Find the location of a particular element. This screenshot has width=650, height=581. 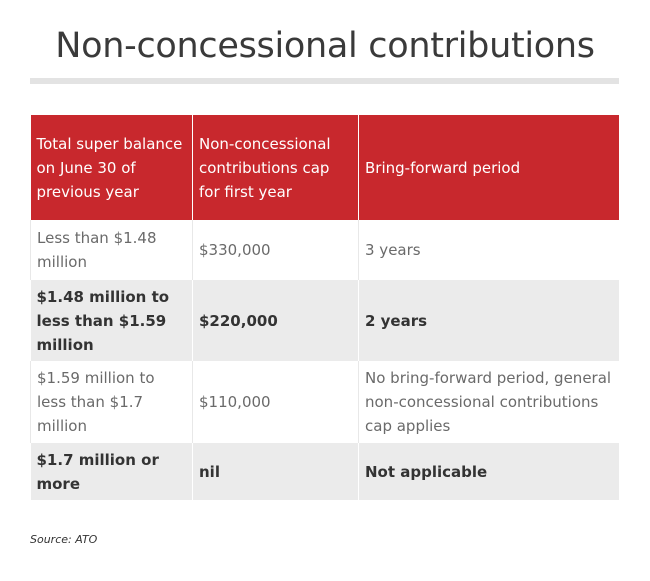

title-divider is located at coordinates (324, 81).